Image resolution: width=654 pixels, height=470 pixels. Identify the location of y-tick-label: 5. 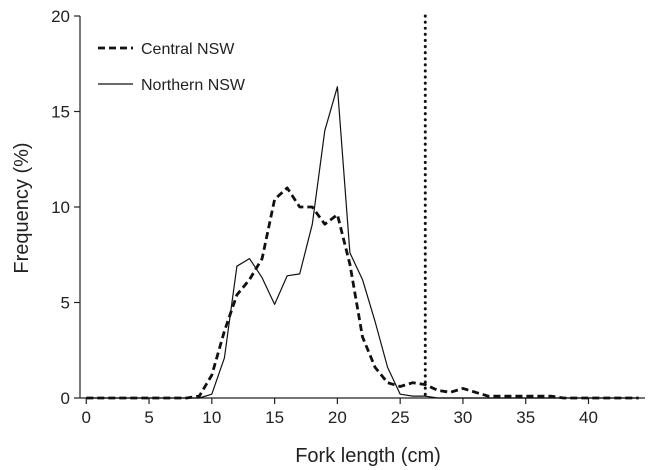
(65, 303).